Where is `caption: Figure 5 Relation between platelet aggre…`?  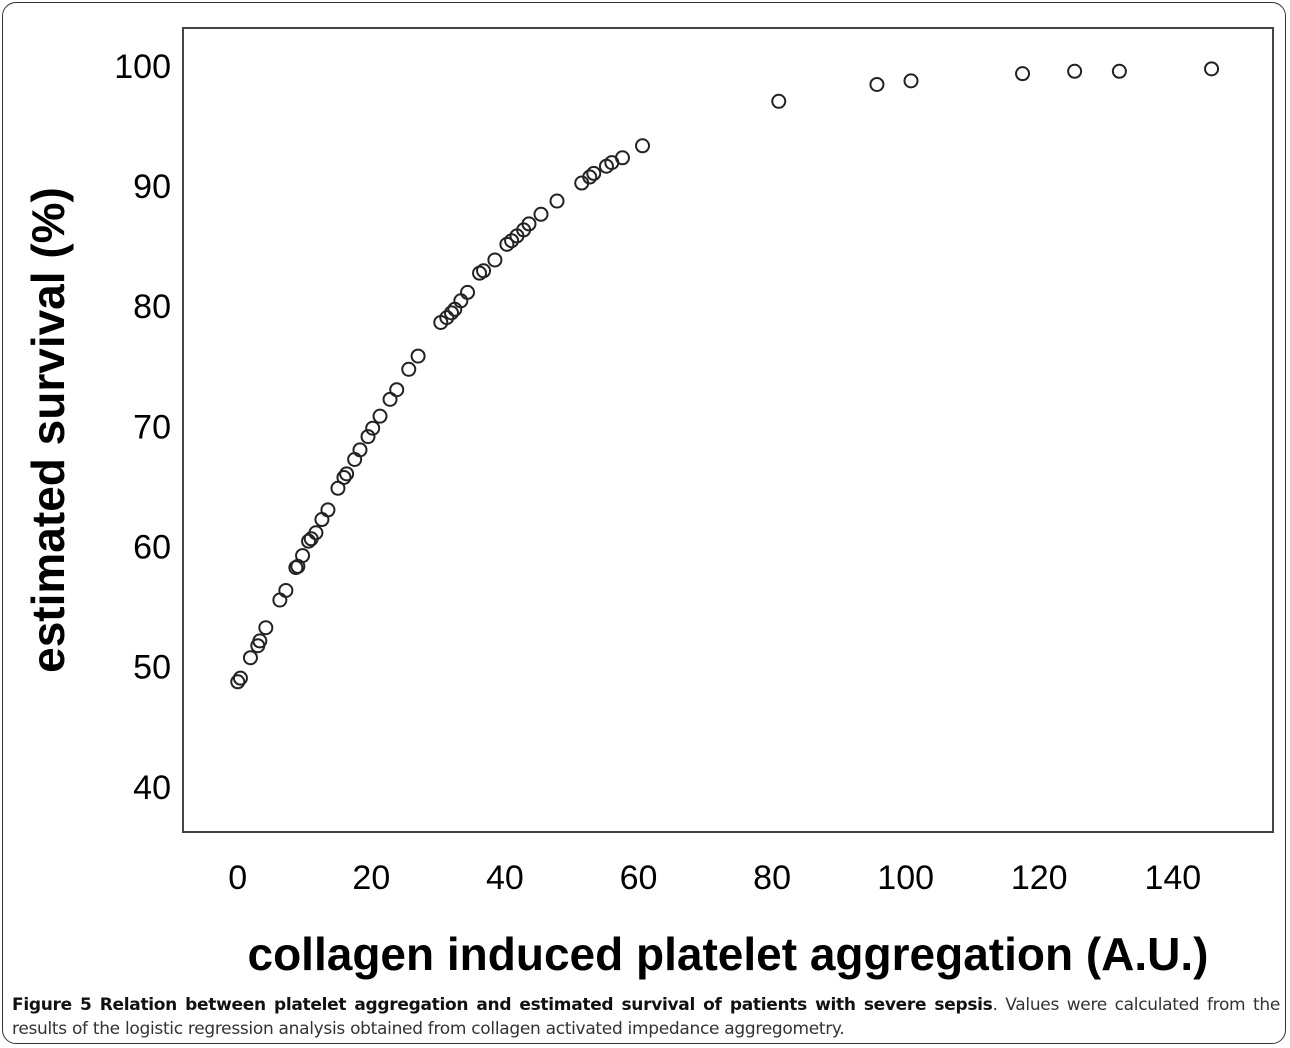 caption: Figure 5 Relation between platelet aggre… is located at coordinates (646, 1017).